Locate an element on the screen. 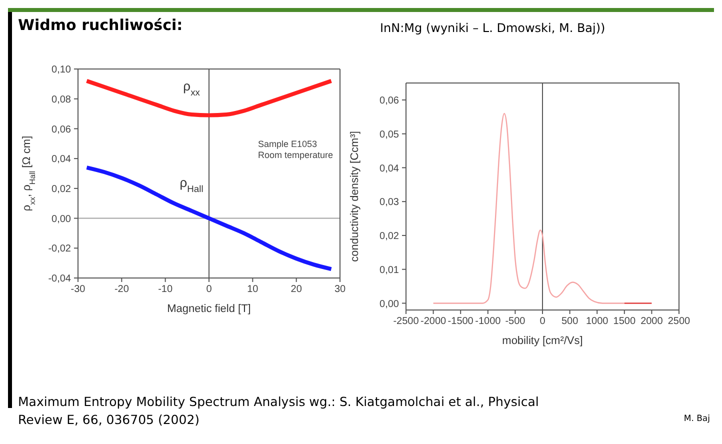 This screenshot has height=444, width=722. x-tick-label: -500 is located at coordinates (515, 322).